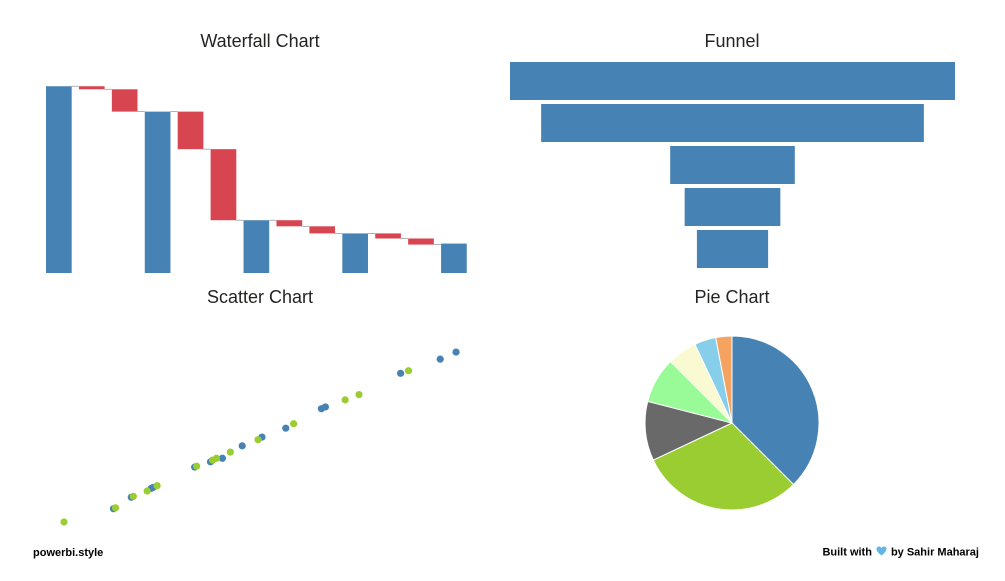  I want to click on footer-built-with: Built with, so click(847, 552).